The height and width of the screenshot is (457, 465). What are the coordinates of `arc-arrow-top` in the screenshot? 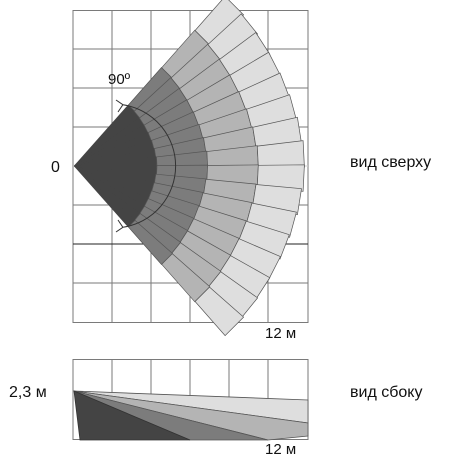 It's located at (119, 106).